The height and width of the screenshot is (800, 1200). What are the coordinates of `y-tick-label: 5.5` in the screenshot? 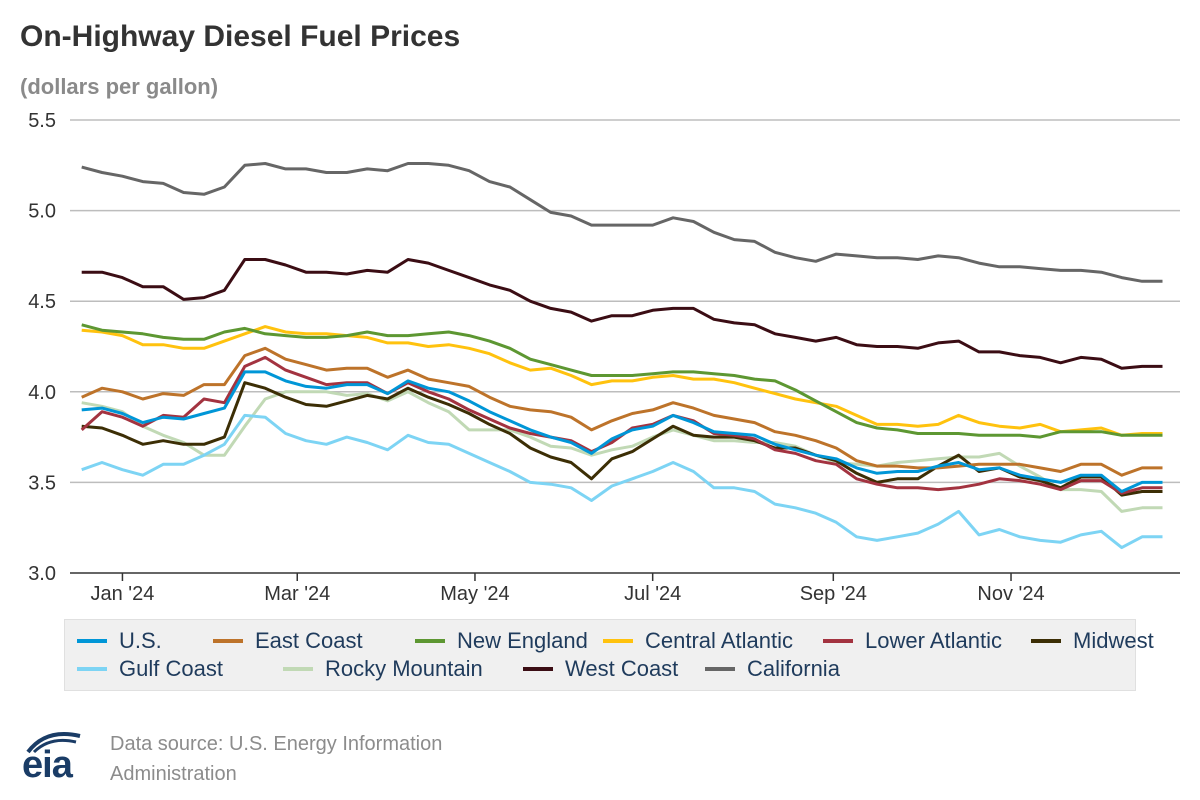 It's located at (42, 121).